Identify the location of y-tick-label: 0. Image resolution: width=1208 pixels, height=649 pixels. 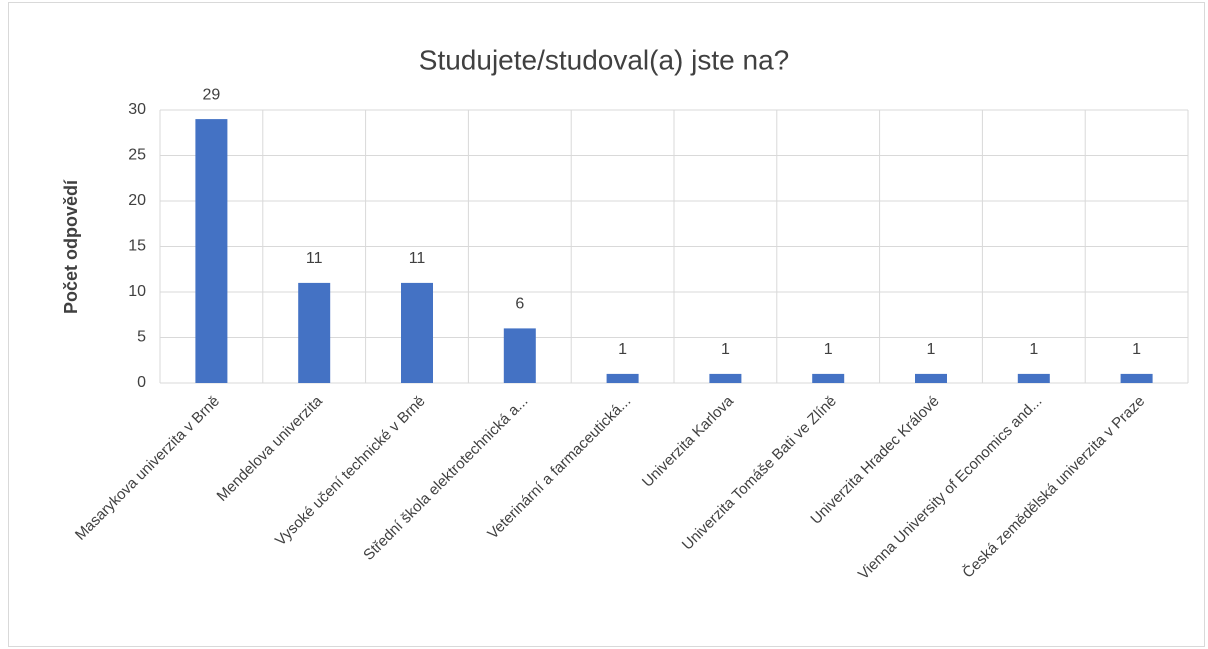
(141, 382).